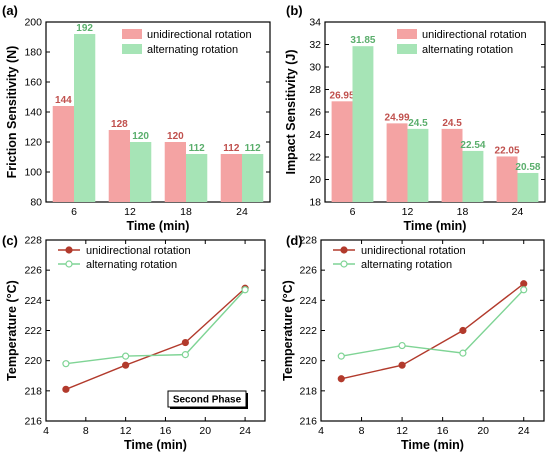 Image resolution: width=550 pixels, height=461 pixels. I want to click on annotation-text: Second Phase, so click(207, 400).